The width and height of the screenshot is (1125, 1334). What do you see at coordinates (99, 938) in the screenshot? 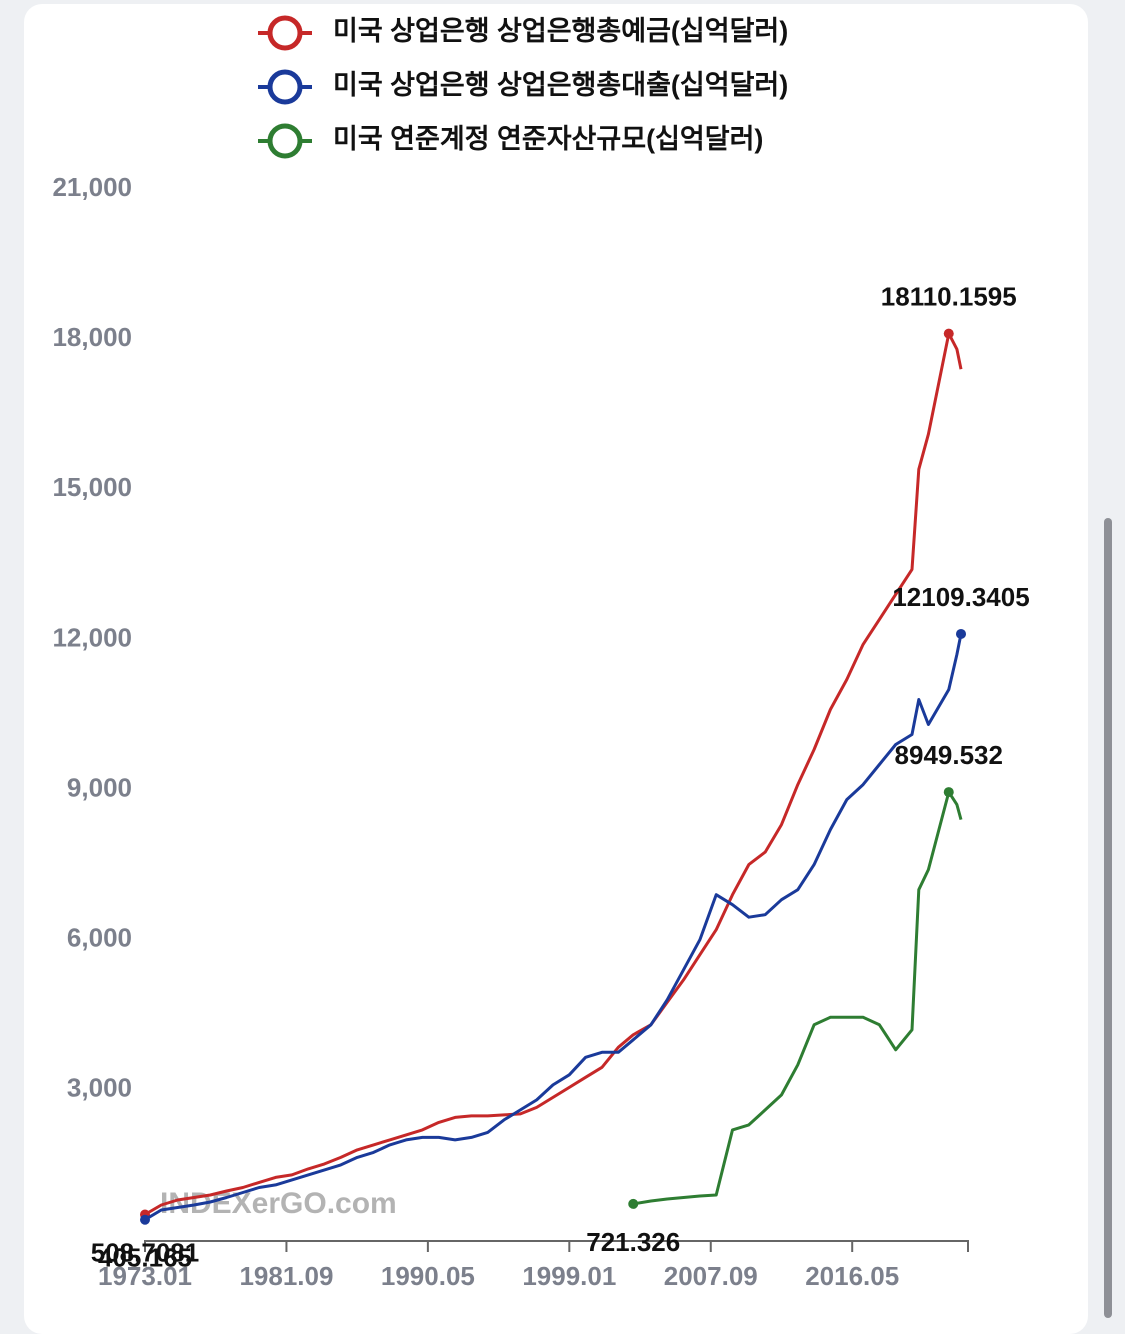
I see `y-tick-label: 6,000` at bounding box center [99, 938].